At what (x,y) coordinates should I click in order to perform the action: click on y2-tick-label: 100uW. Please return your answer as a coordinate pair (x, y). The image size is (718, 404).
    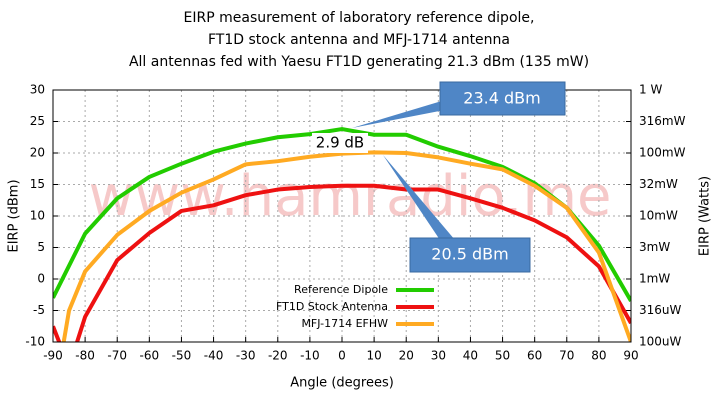
    Looking at the image, I should click on (660, 342).